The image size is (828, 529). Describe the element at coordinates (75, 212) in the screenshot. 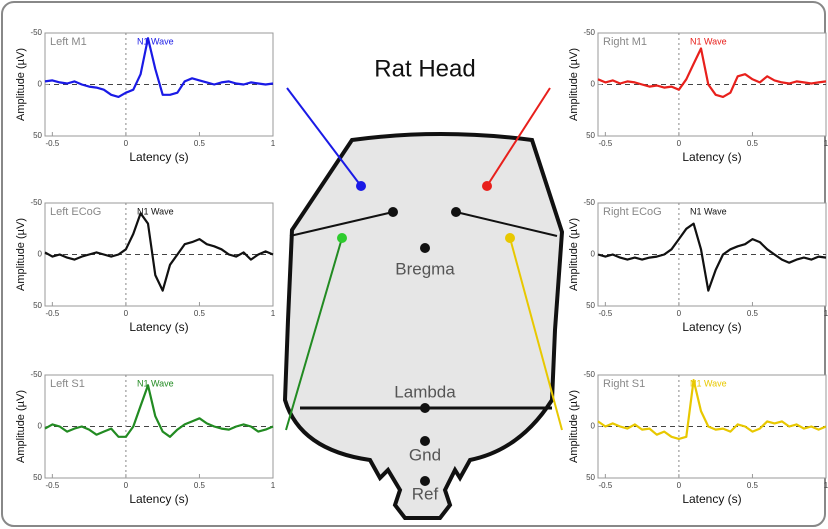

I see `chart-title: Left ECoG` at that location.